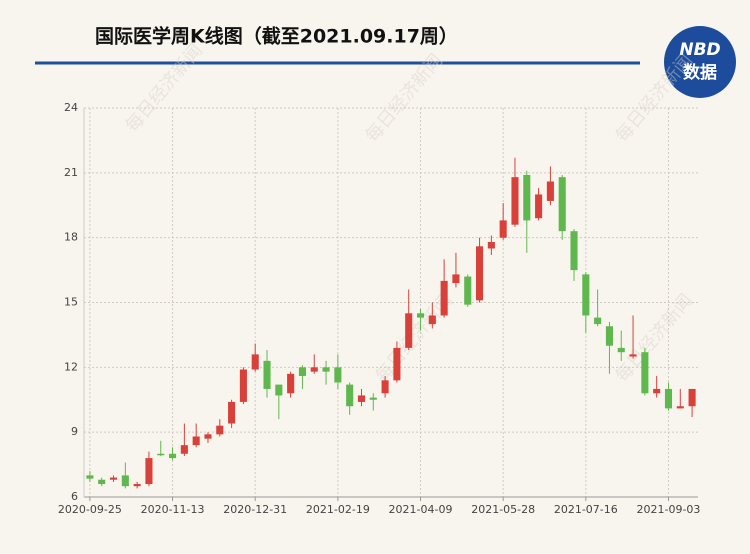  What do you see at coordinates (255, 509) in the screenshot?
I see `x-tick-label: 2020-12-31` at bounding box center [255, 509].